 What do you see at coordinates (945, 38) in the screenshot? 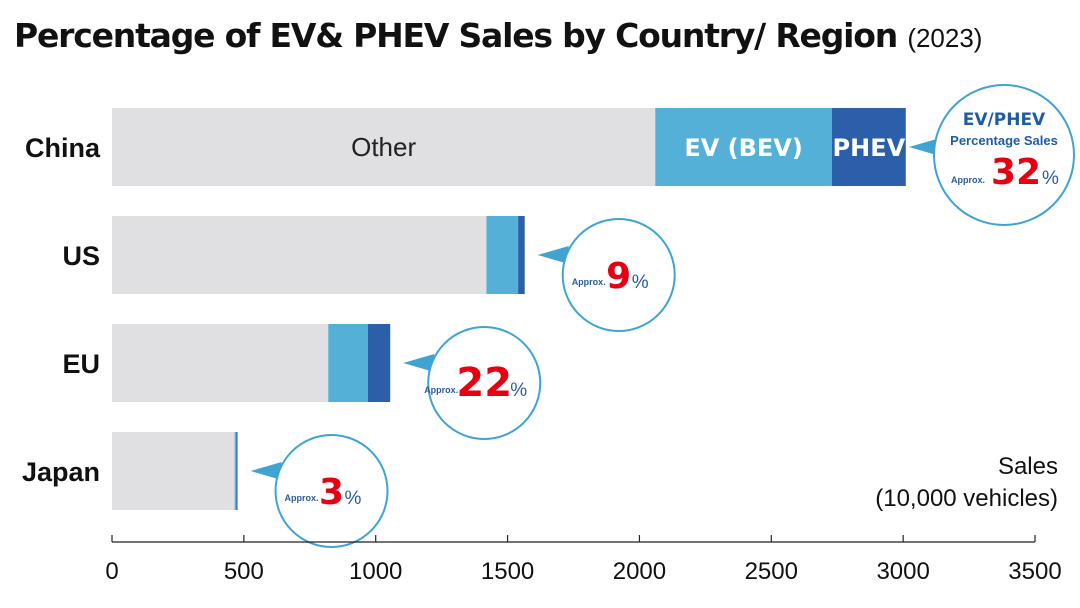
I see `title-year: (2023)` at bounding box center [945, 38].